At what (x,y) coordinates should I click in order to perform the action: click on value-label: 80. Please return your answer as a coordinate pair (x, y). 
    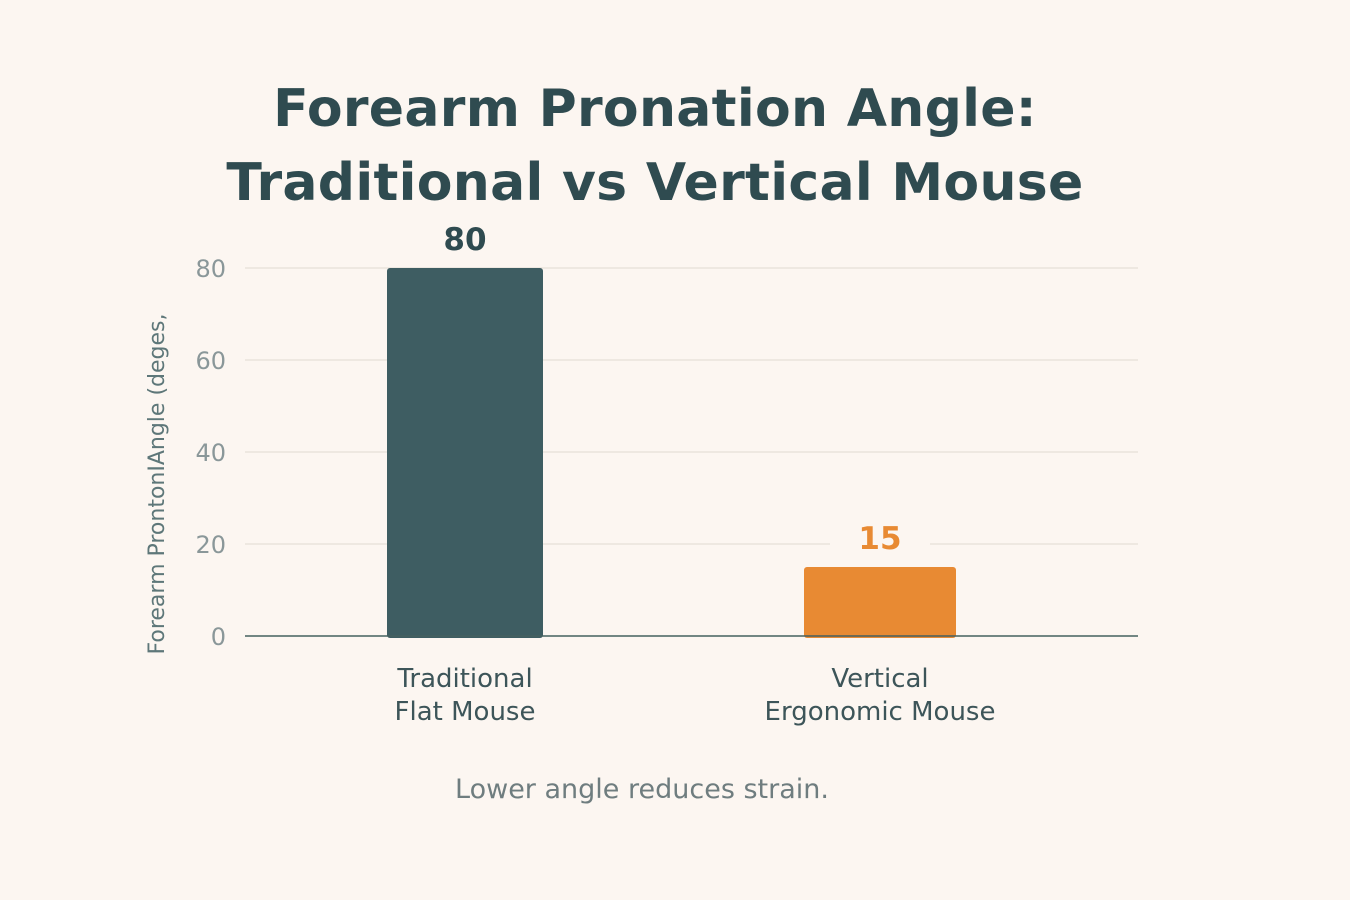
    Looking at the image, I should click on (464, 240).